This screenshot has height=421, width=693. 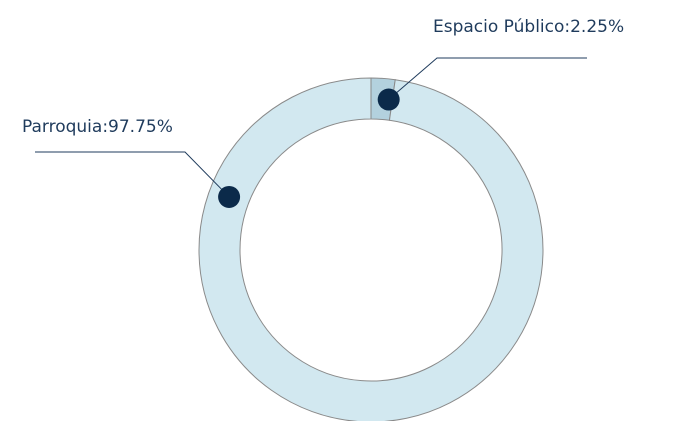 What do you see at coordinates (97, 127) in the screenshot?
I see `data-label: Parroquia:97.75%` at bounding box center [97, 127].